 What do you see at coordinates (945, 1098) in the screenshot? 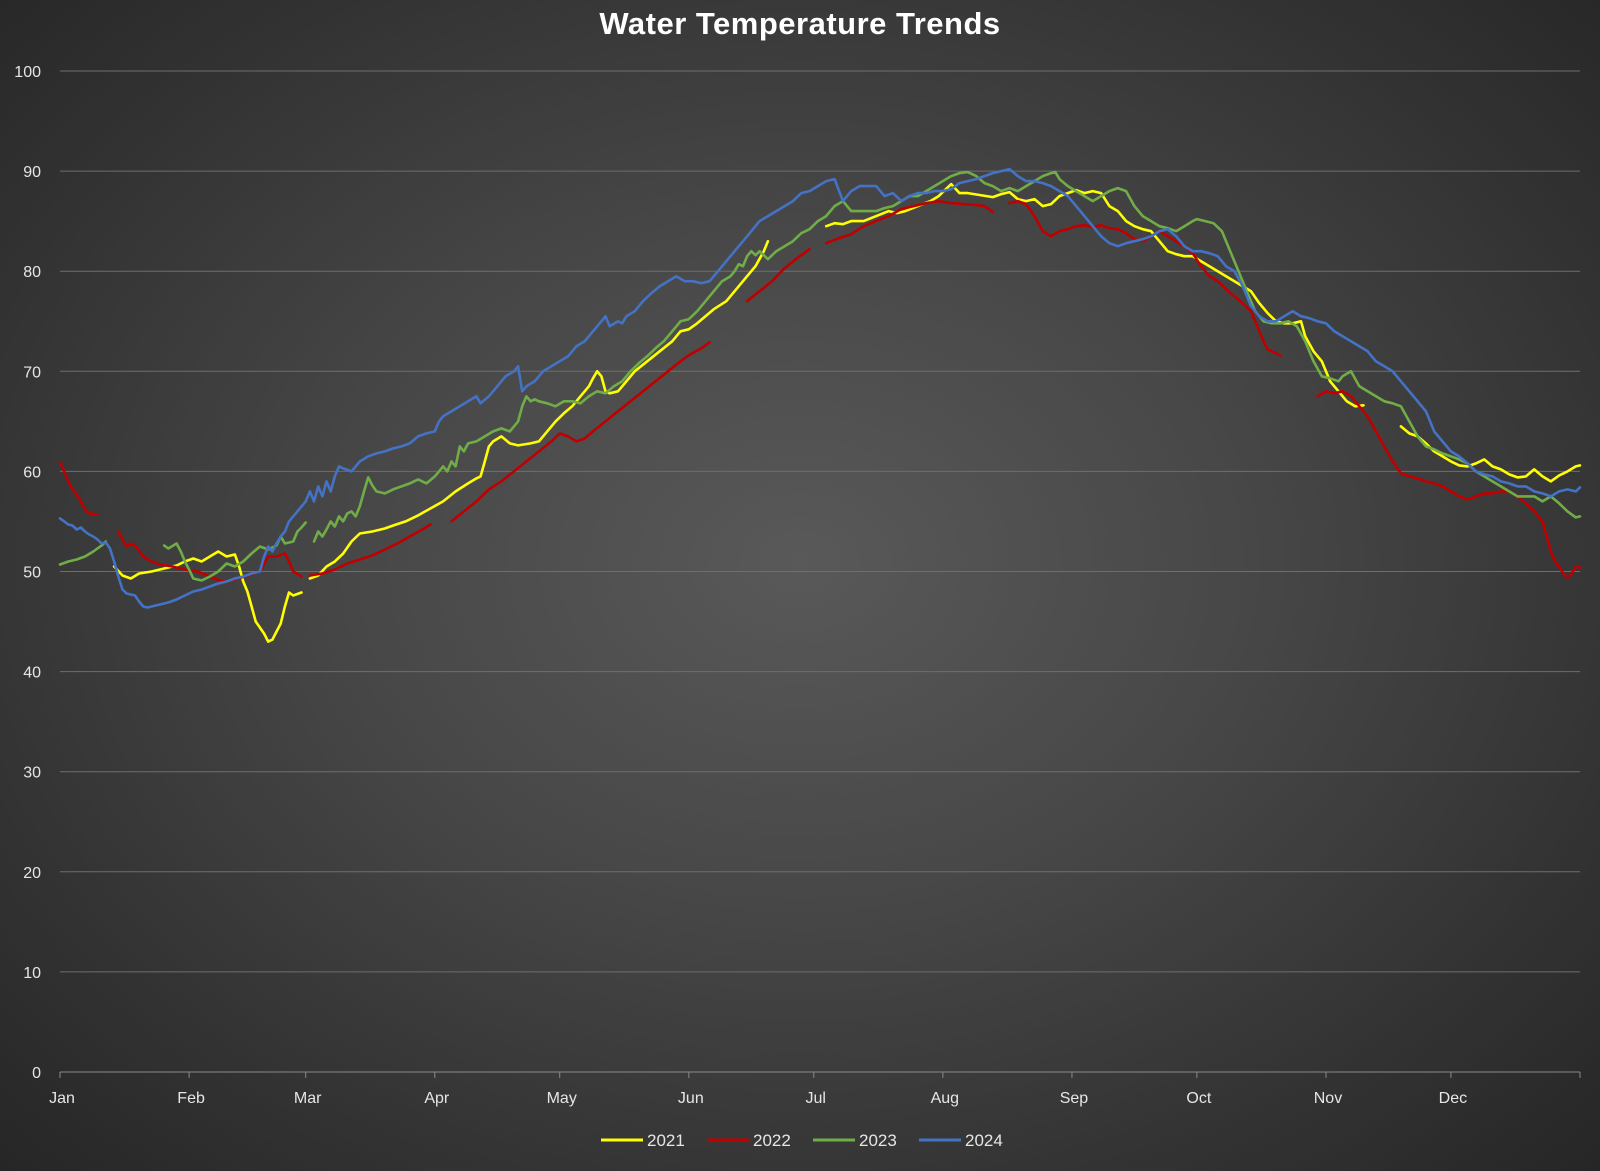
I see `x-tick-label: Aug` at bounding box center [945, 1098].